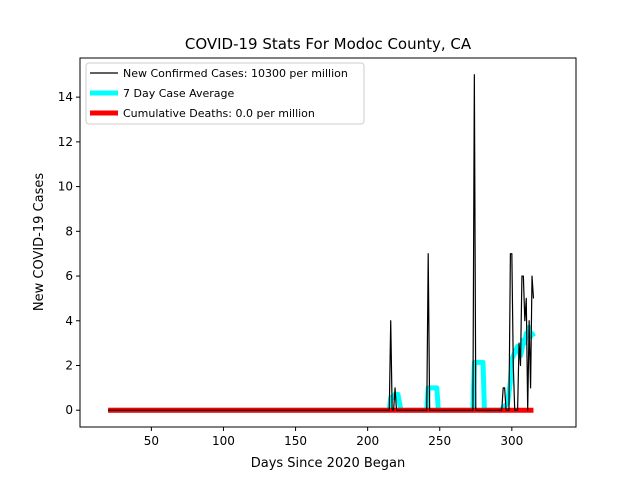  I want to click on x-tick-label: 50, so click(151, 441).